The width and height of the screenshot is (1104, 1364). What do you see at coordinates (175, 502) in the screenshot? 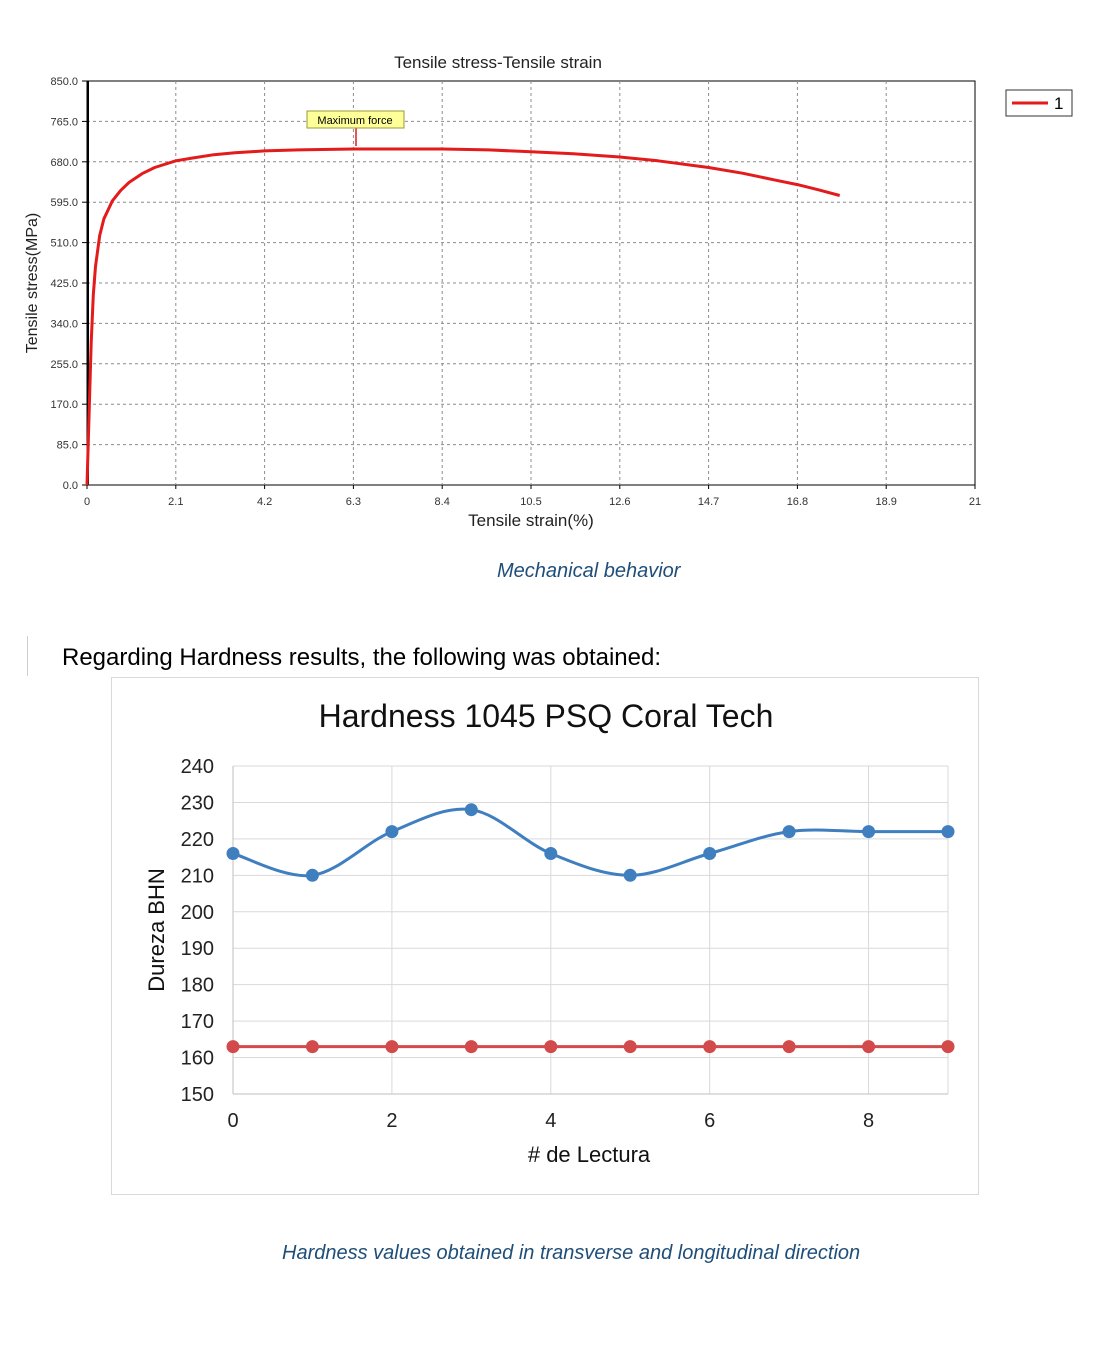
I see `x-tick-label: 2.1` at bounding box center [175, 502].